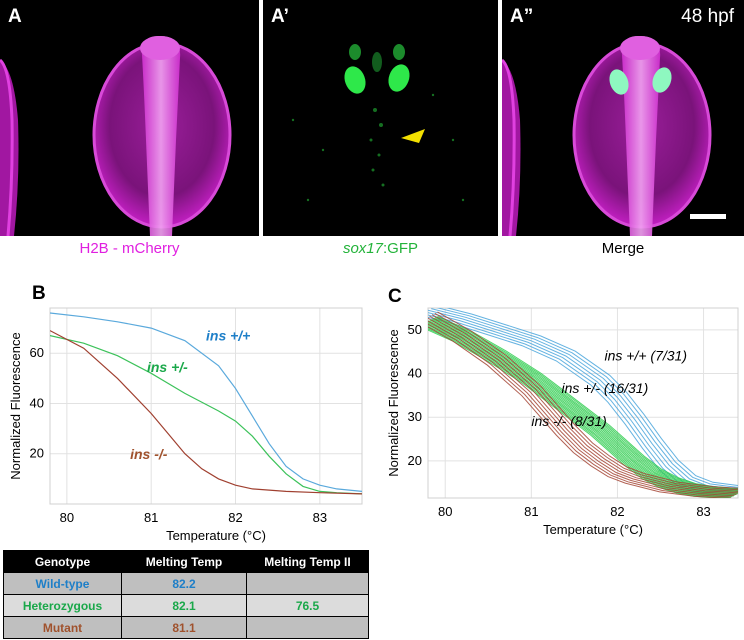 Image resolution: width=744 pixels, height=640 pixels. What do you see at coordinates (62, 583) in the screenshot?
I see `genotype-cell: Wild-type` at bounding box center [62, 583].